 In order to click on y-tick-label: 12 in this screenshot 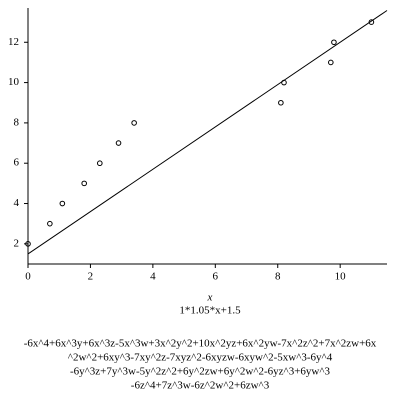, I will do `click(13, 42)`.